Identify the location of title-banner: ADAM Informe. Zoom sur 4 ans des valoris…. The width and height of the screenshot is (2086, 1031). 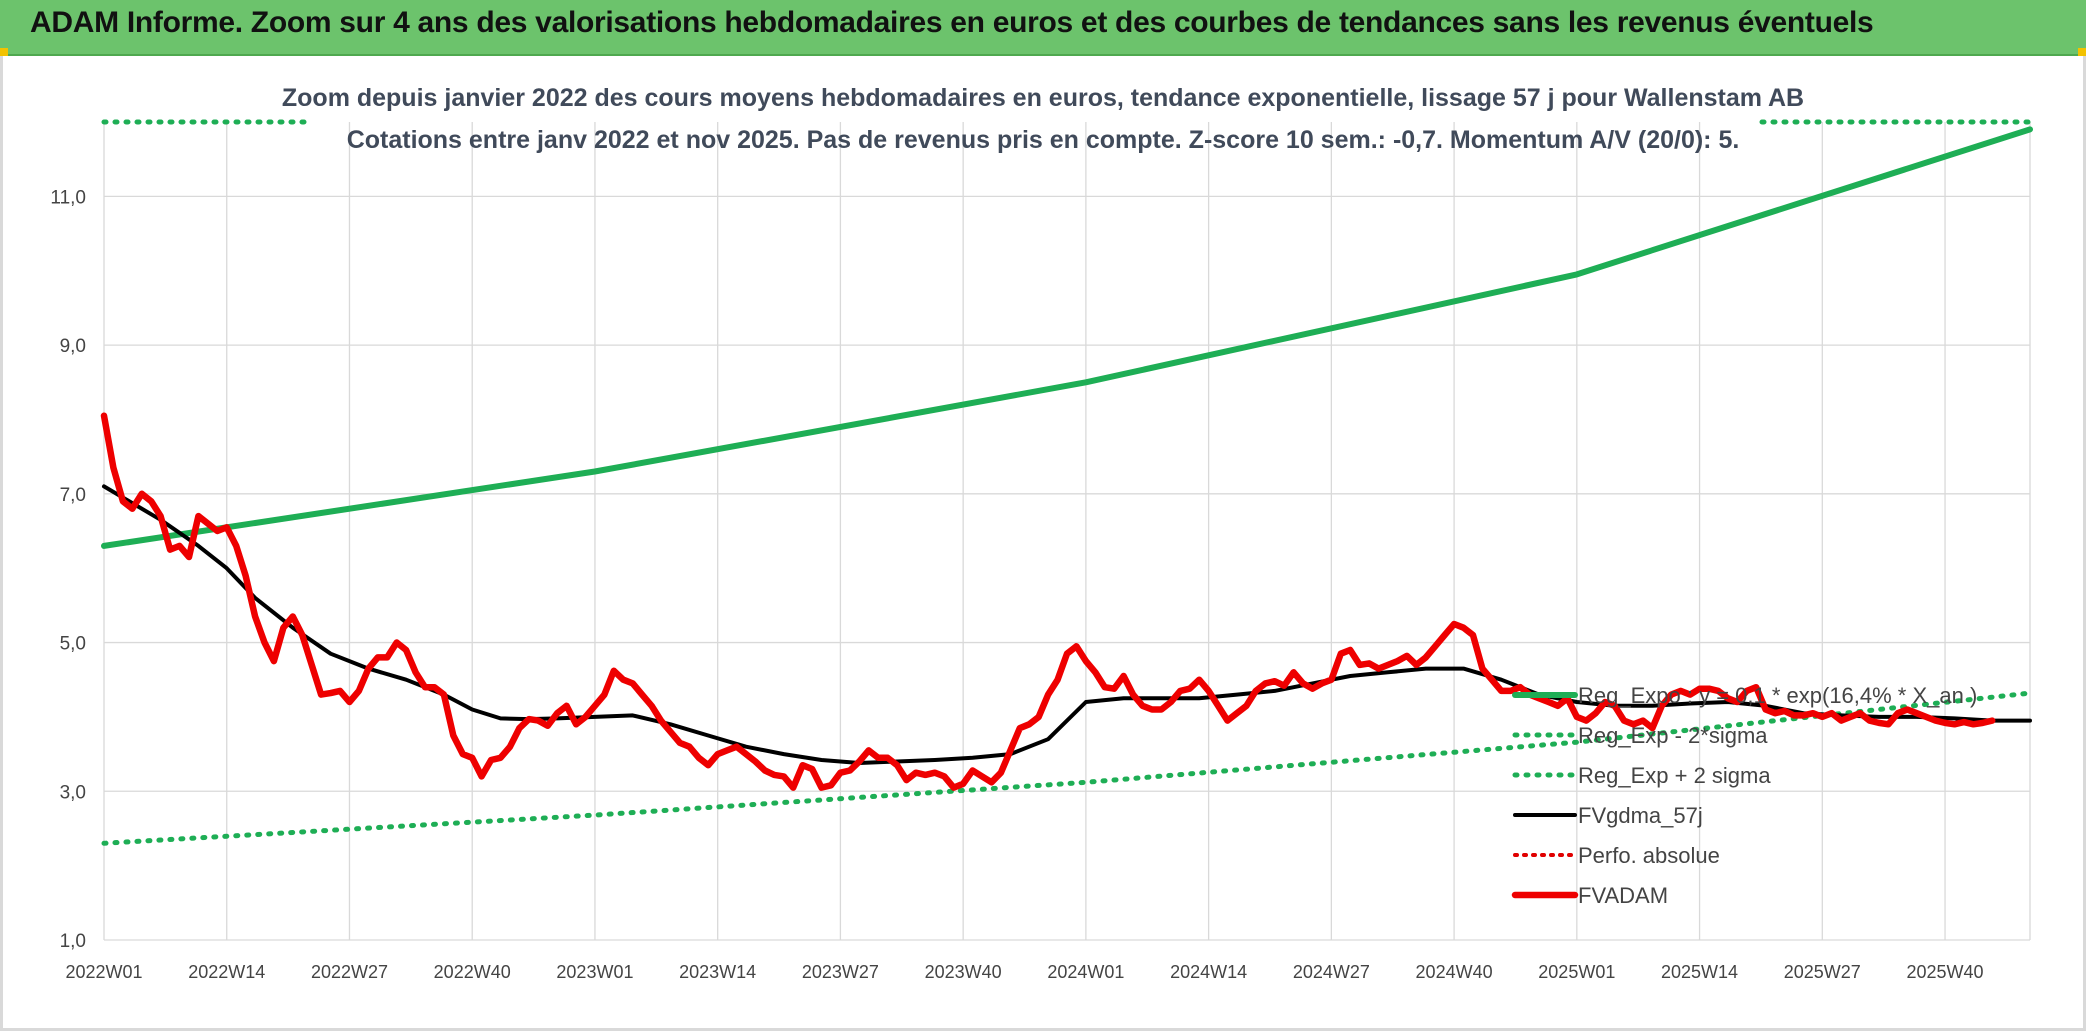
(1043, 28).